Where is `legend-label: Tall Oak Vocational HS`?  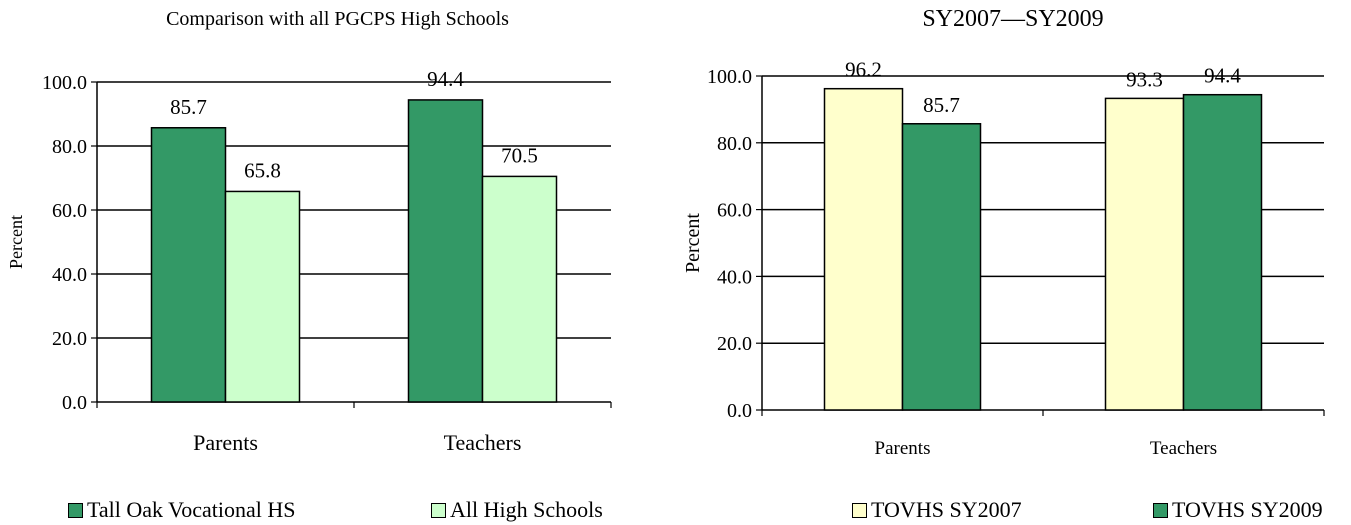
legend-label: Tall Oak Vocational HS is located at coordinates (191, 509).